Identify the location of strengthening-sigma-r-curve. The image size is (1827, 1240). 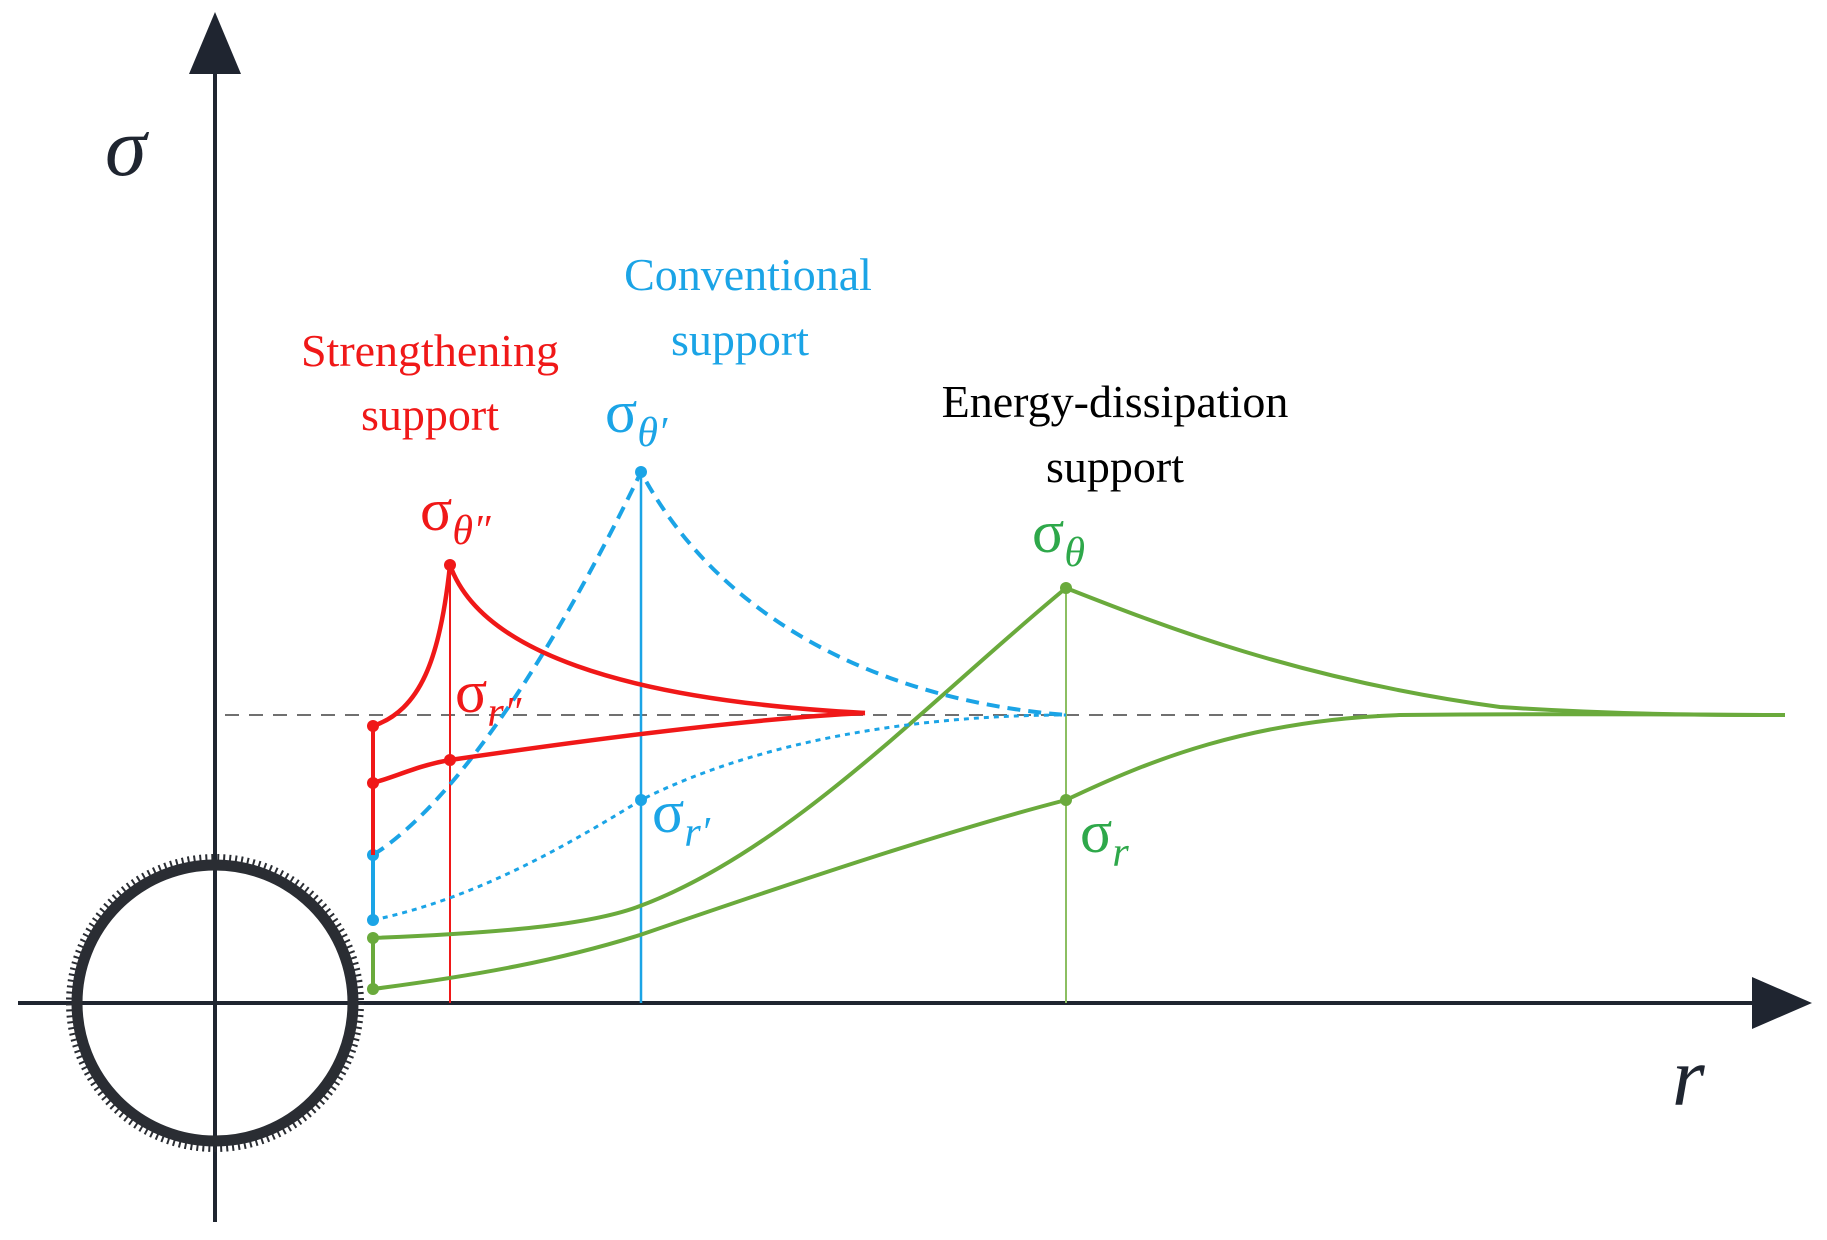
(619, 748).